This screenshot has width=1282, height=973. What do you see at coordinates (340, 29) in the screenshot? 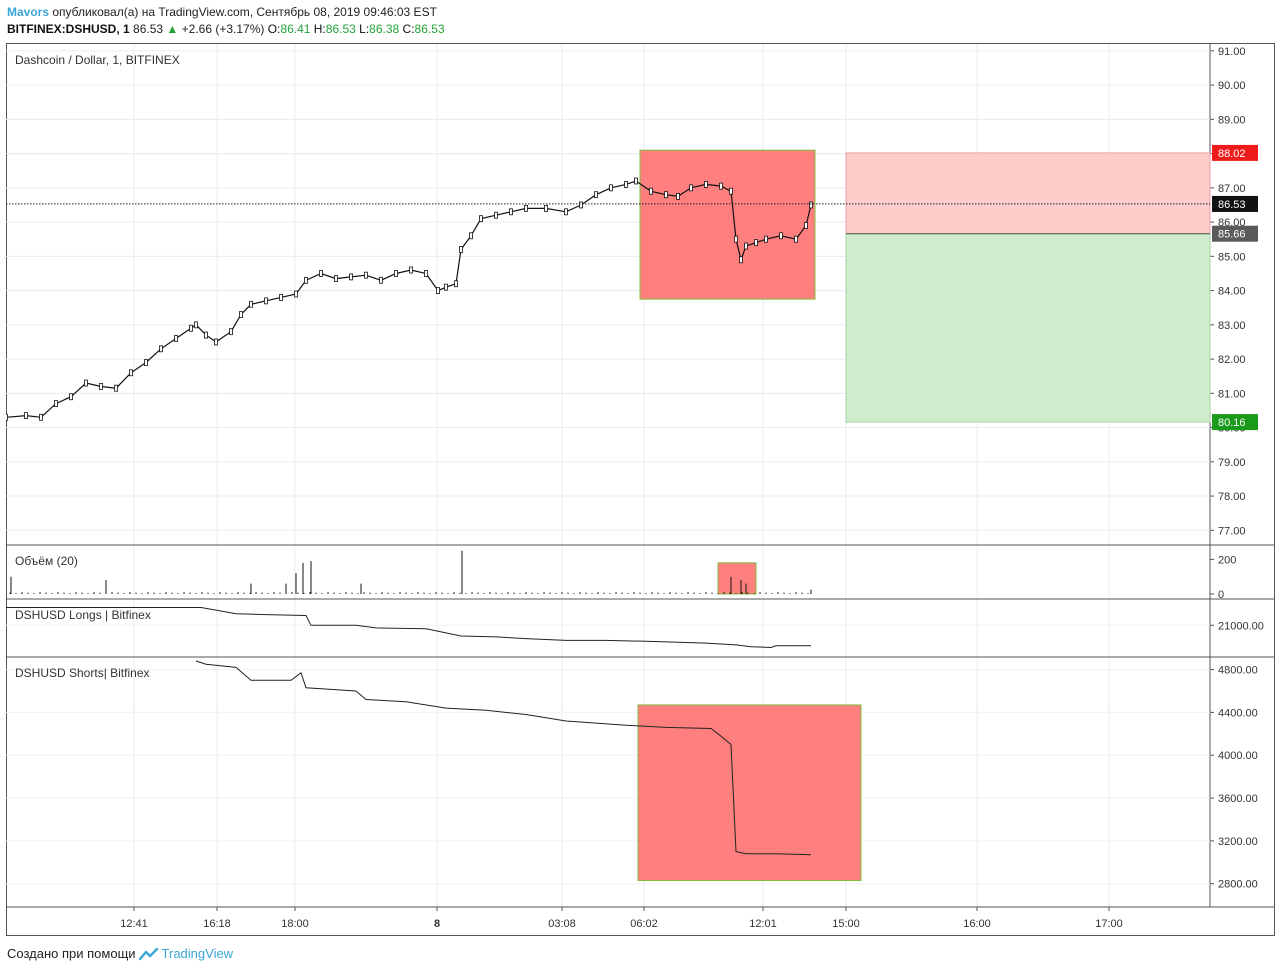
I see `high-value: 86.53` at bounding box center [340, 29].